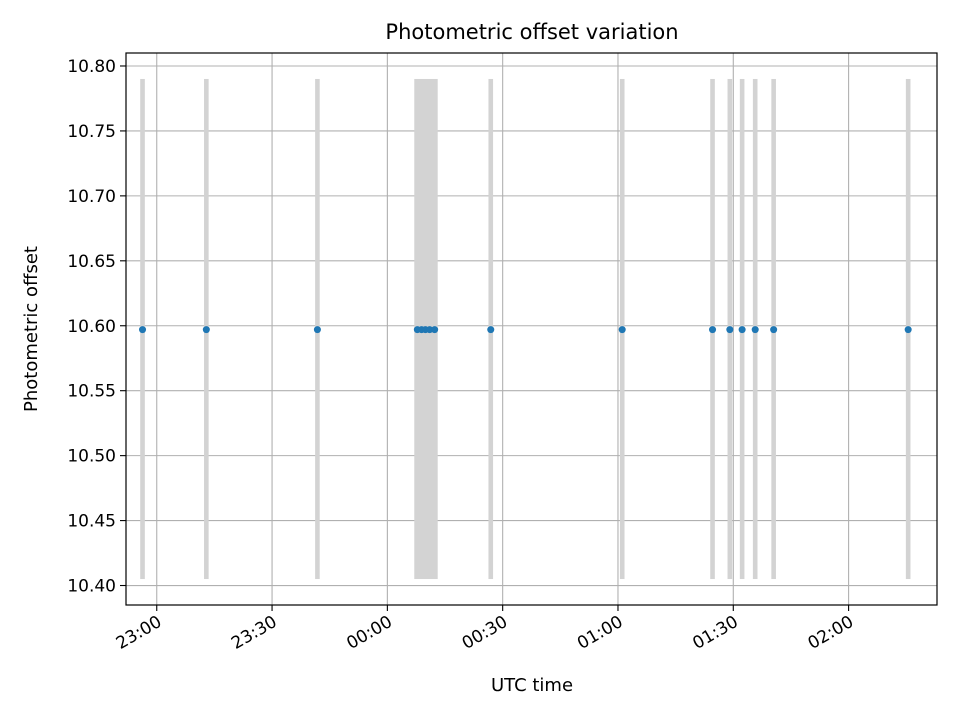 This screenshot has width=960, height=720. I want to click on x-axis-label: UTC time, so click(532, 685).